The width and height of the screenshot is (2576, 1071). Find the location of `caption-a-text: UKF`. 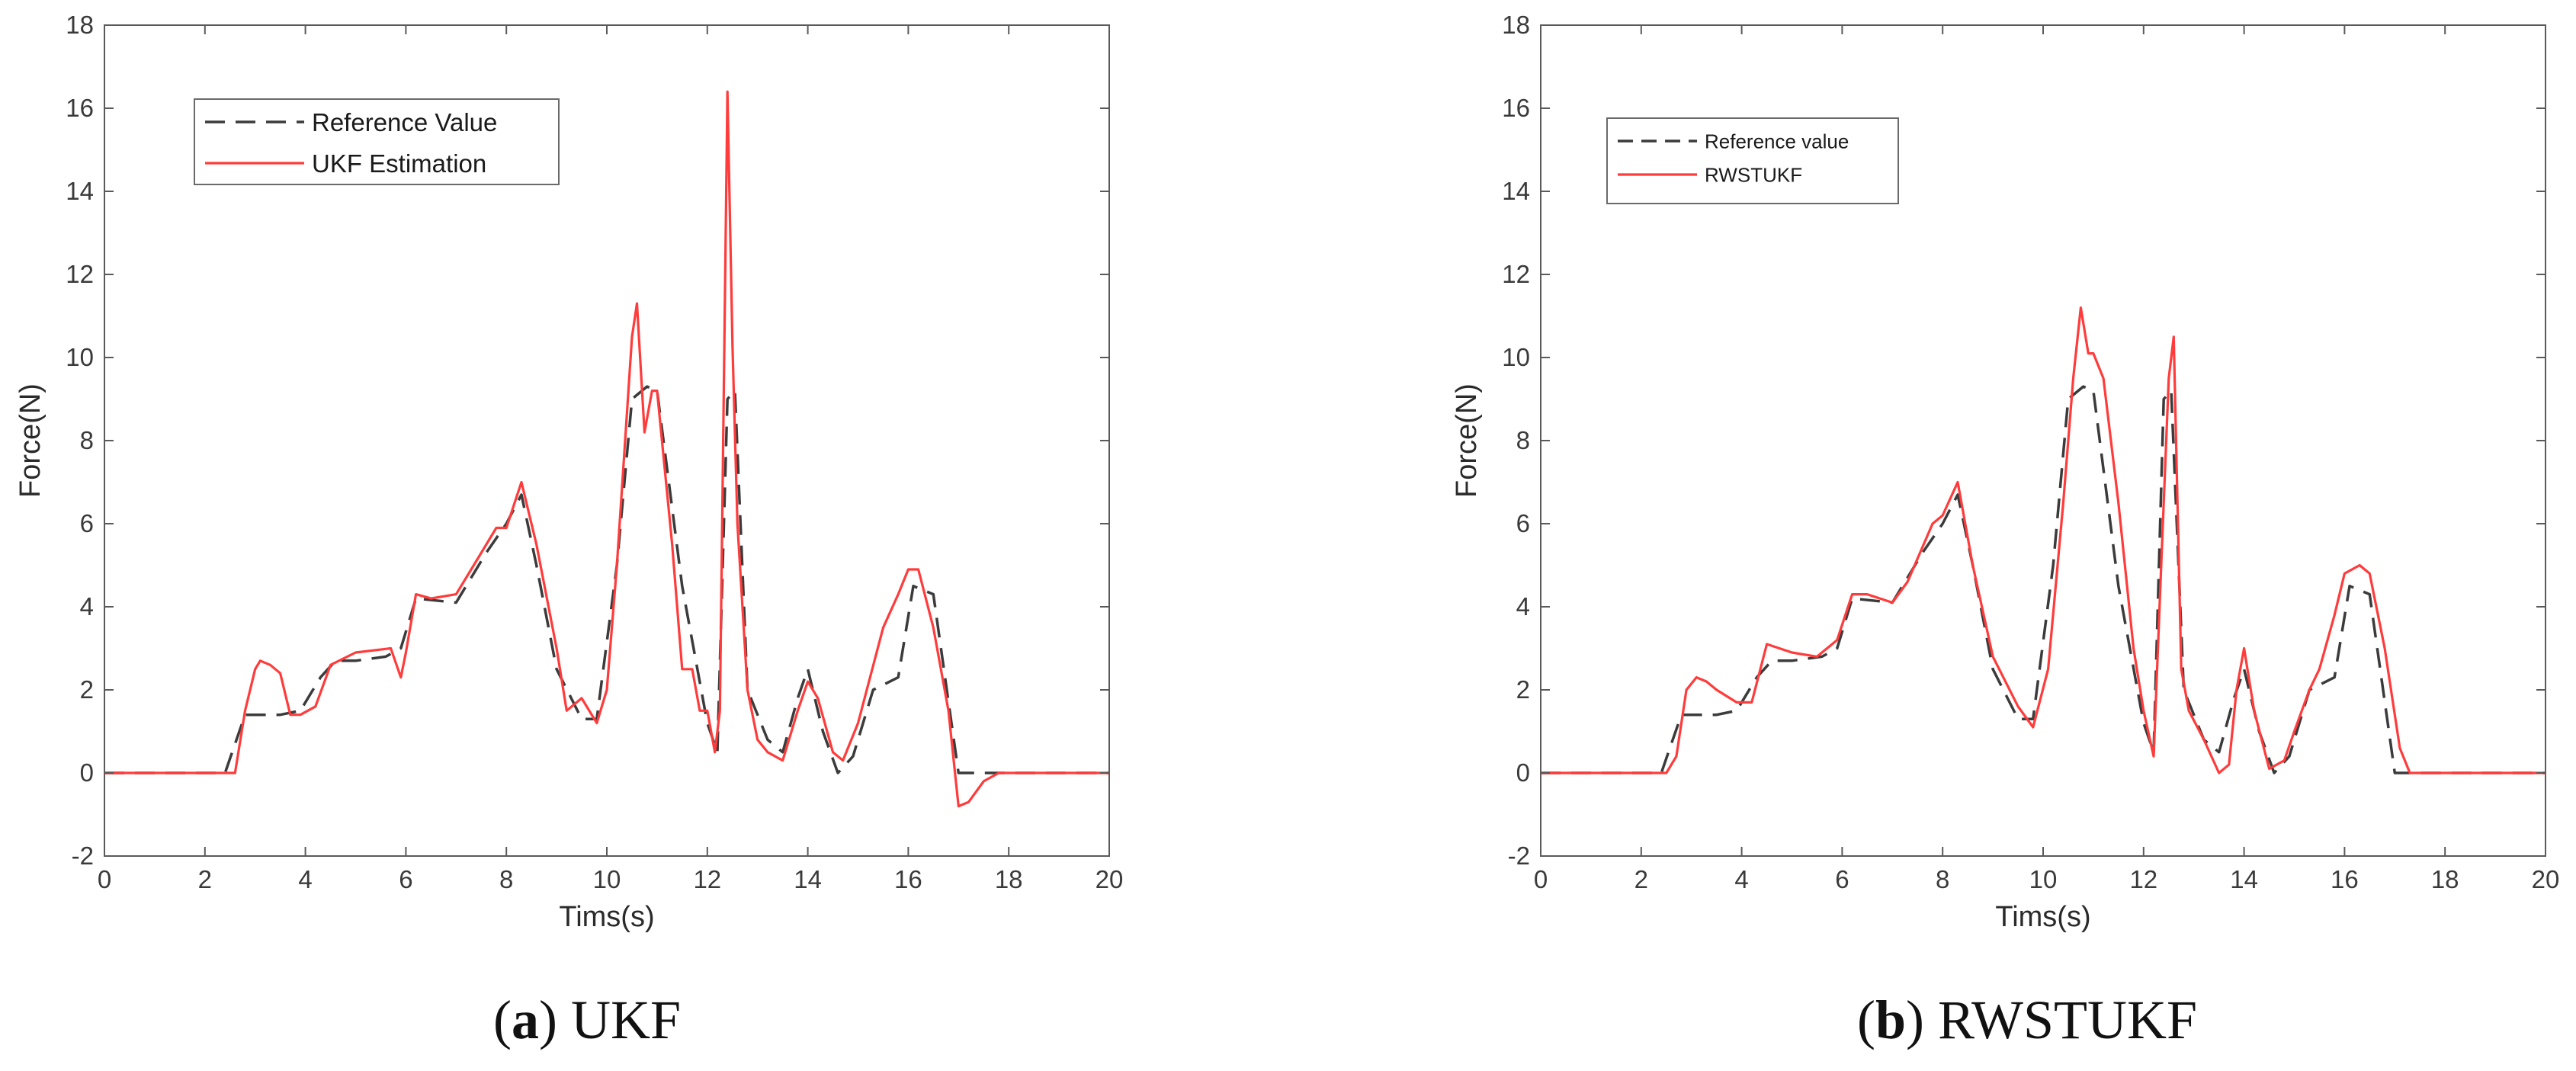

caption-a-text: UKF is located at coordinates (626, 1019).